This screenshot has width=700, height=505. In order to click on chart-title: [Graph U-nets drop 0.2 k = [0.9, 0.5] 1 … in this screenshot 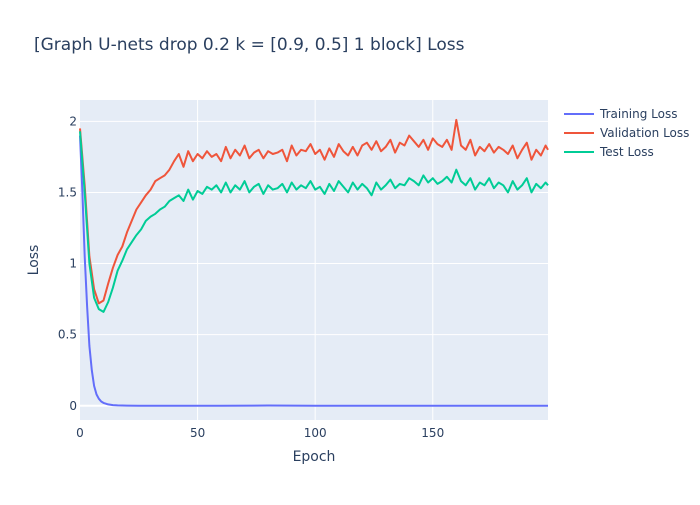, I will do `click(249, 45)`.